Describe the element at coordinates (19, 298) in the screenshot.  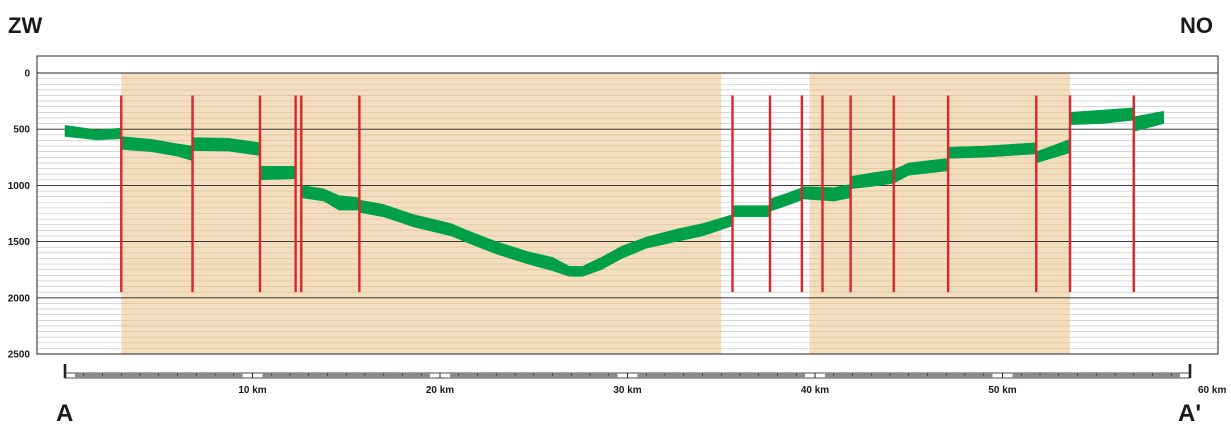
I see `depth-tick-label: 2000` at that location.